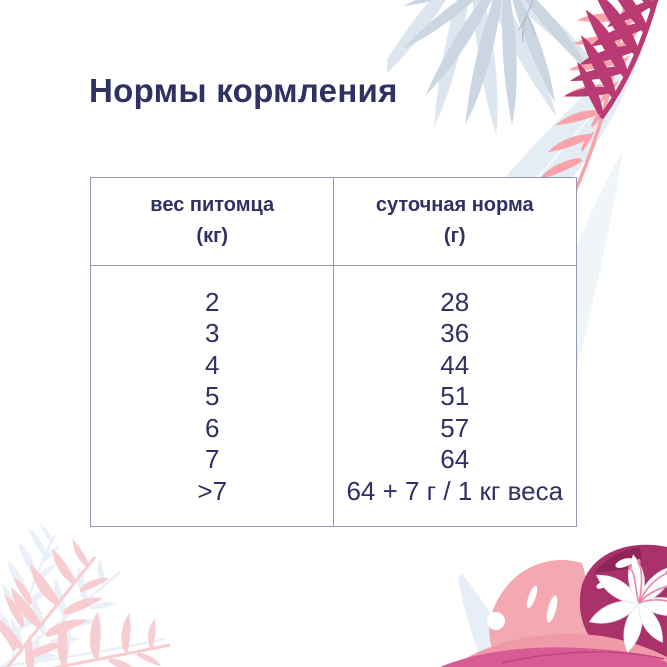 This screenshot has width=667, height=667. I want to click on norm-value: 51, so click(455, 396).